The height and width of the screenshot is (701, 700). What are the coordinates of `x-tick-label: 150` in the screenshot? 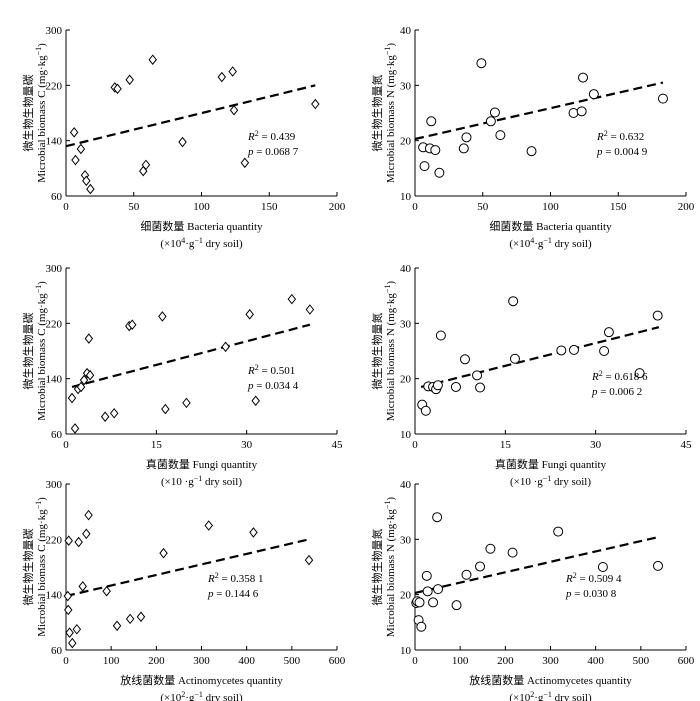 It's located at (269, 207).